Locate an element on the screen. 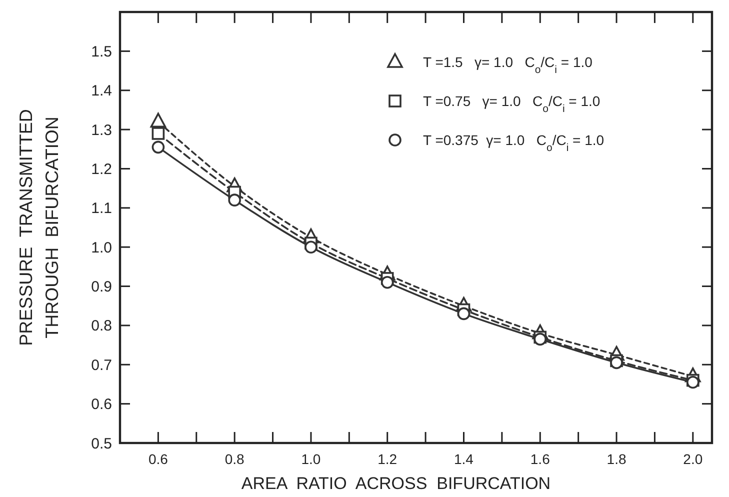 The height and width of the screenshot is (497, 729). y-tick-label: 0.6 is located at coordinates (101, 405).